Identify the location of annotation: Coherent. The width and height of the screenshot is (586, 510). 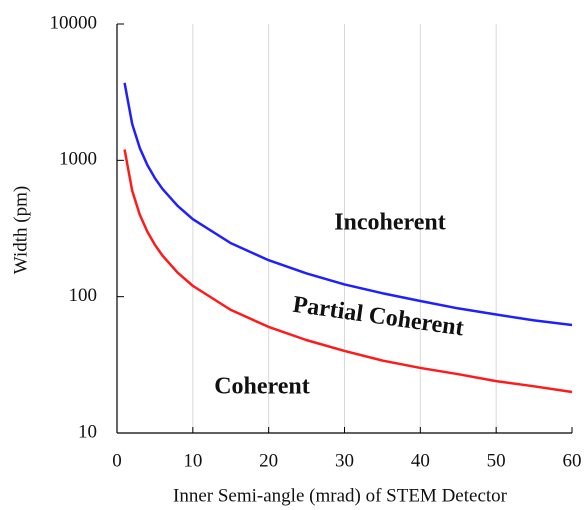
(262, 387).